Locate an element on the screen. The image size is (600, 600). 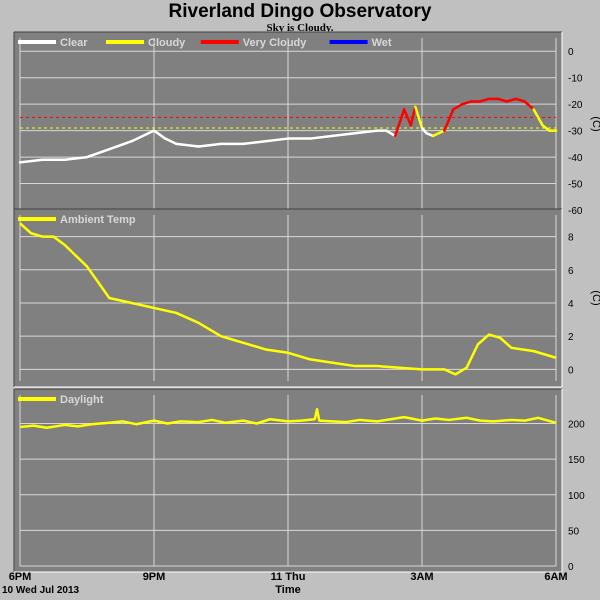
legend-label: Ambient Temp is located at coordinates (98, 220).